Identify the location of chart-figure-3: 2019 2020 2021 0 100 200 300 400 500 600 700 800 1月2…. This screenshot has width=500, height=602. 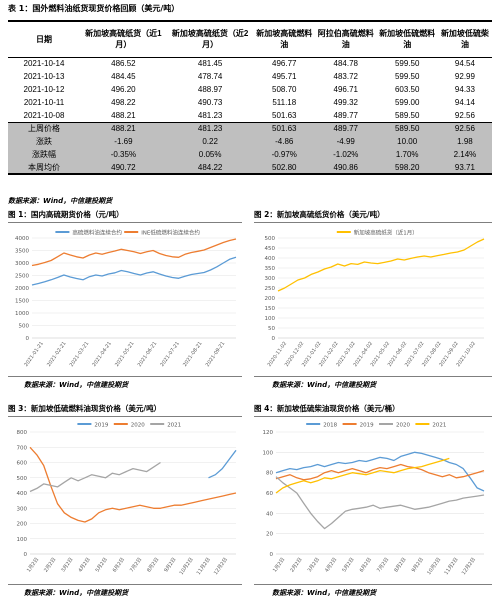
(127, 499).